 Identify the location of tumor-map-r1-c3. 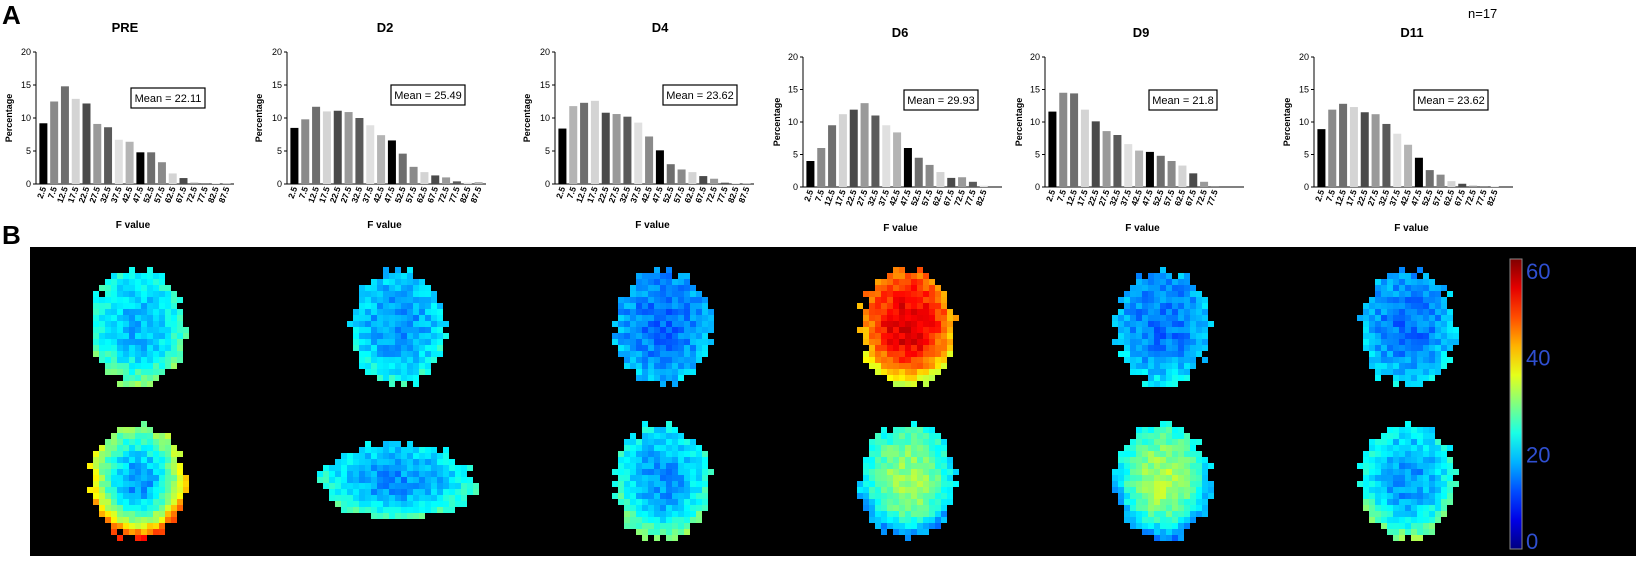
(908, 481).